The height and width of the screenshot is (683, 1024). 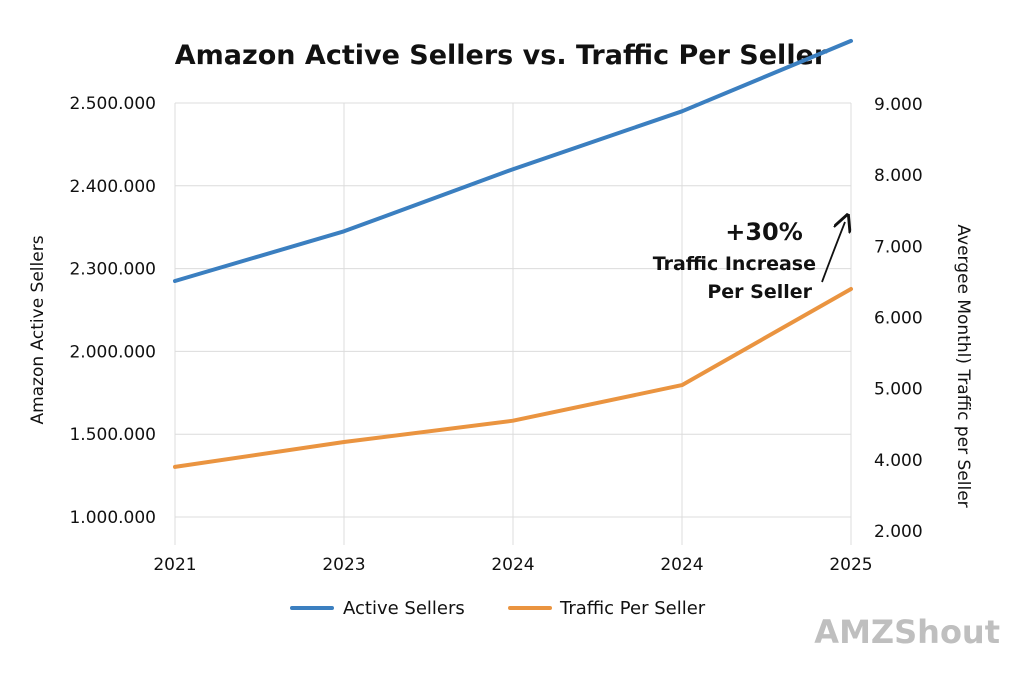 I want to click on right-tick-label: 7.000, so click(x=898, y=247).